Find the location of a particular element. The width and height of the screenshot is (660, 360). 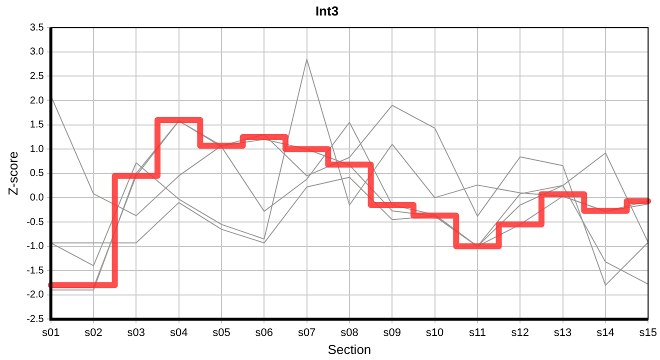

x-tick-label: s13 is located at coordinates (563, 332).